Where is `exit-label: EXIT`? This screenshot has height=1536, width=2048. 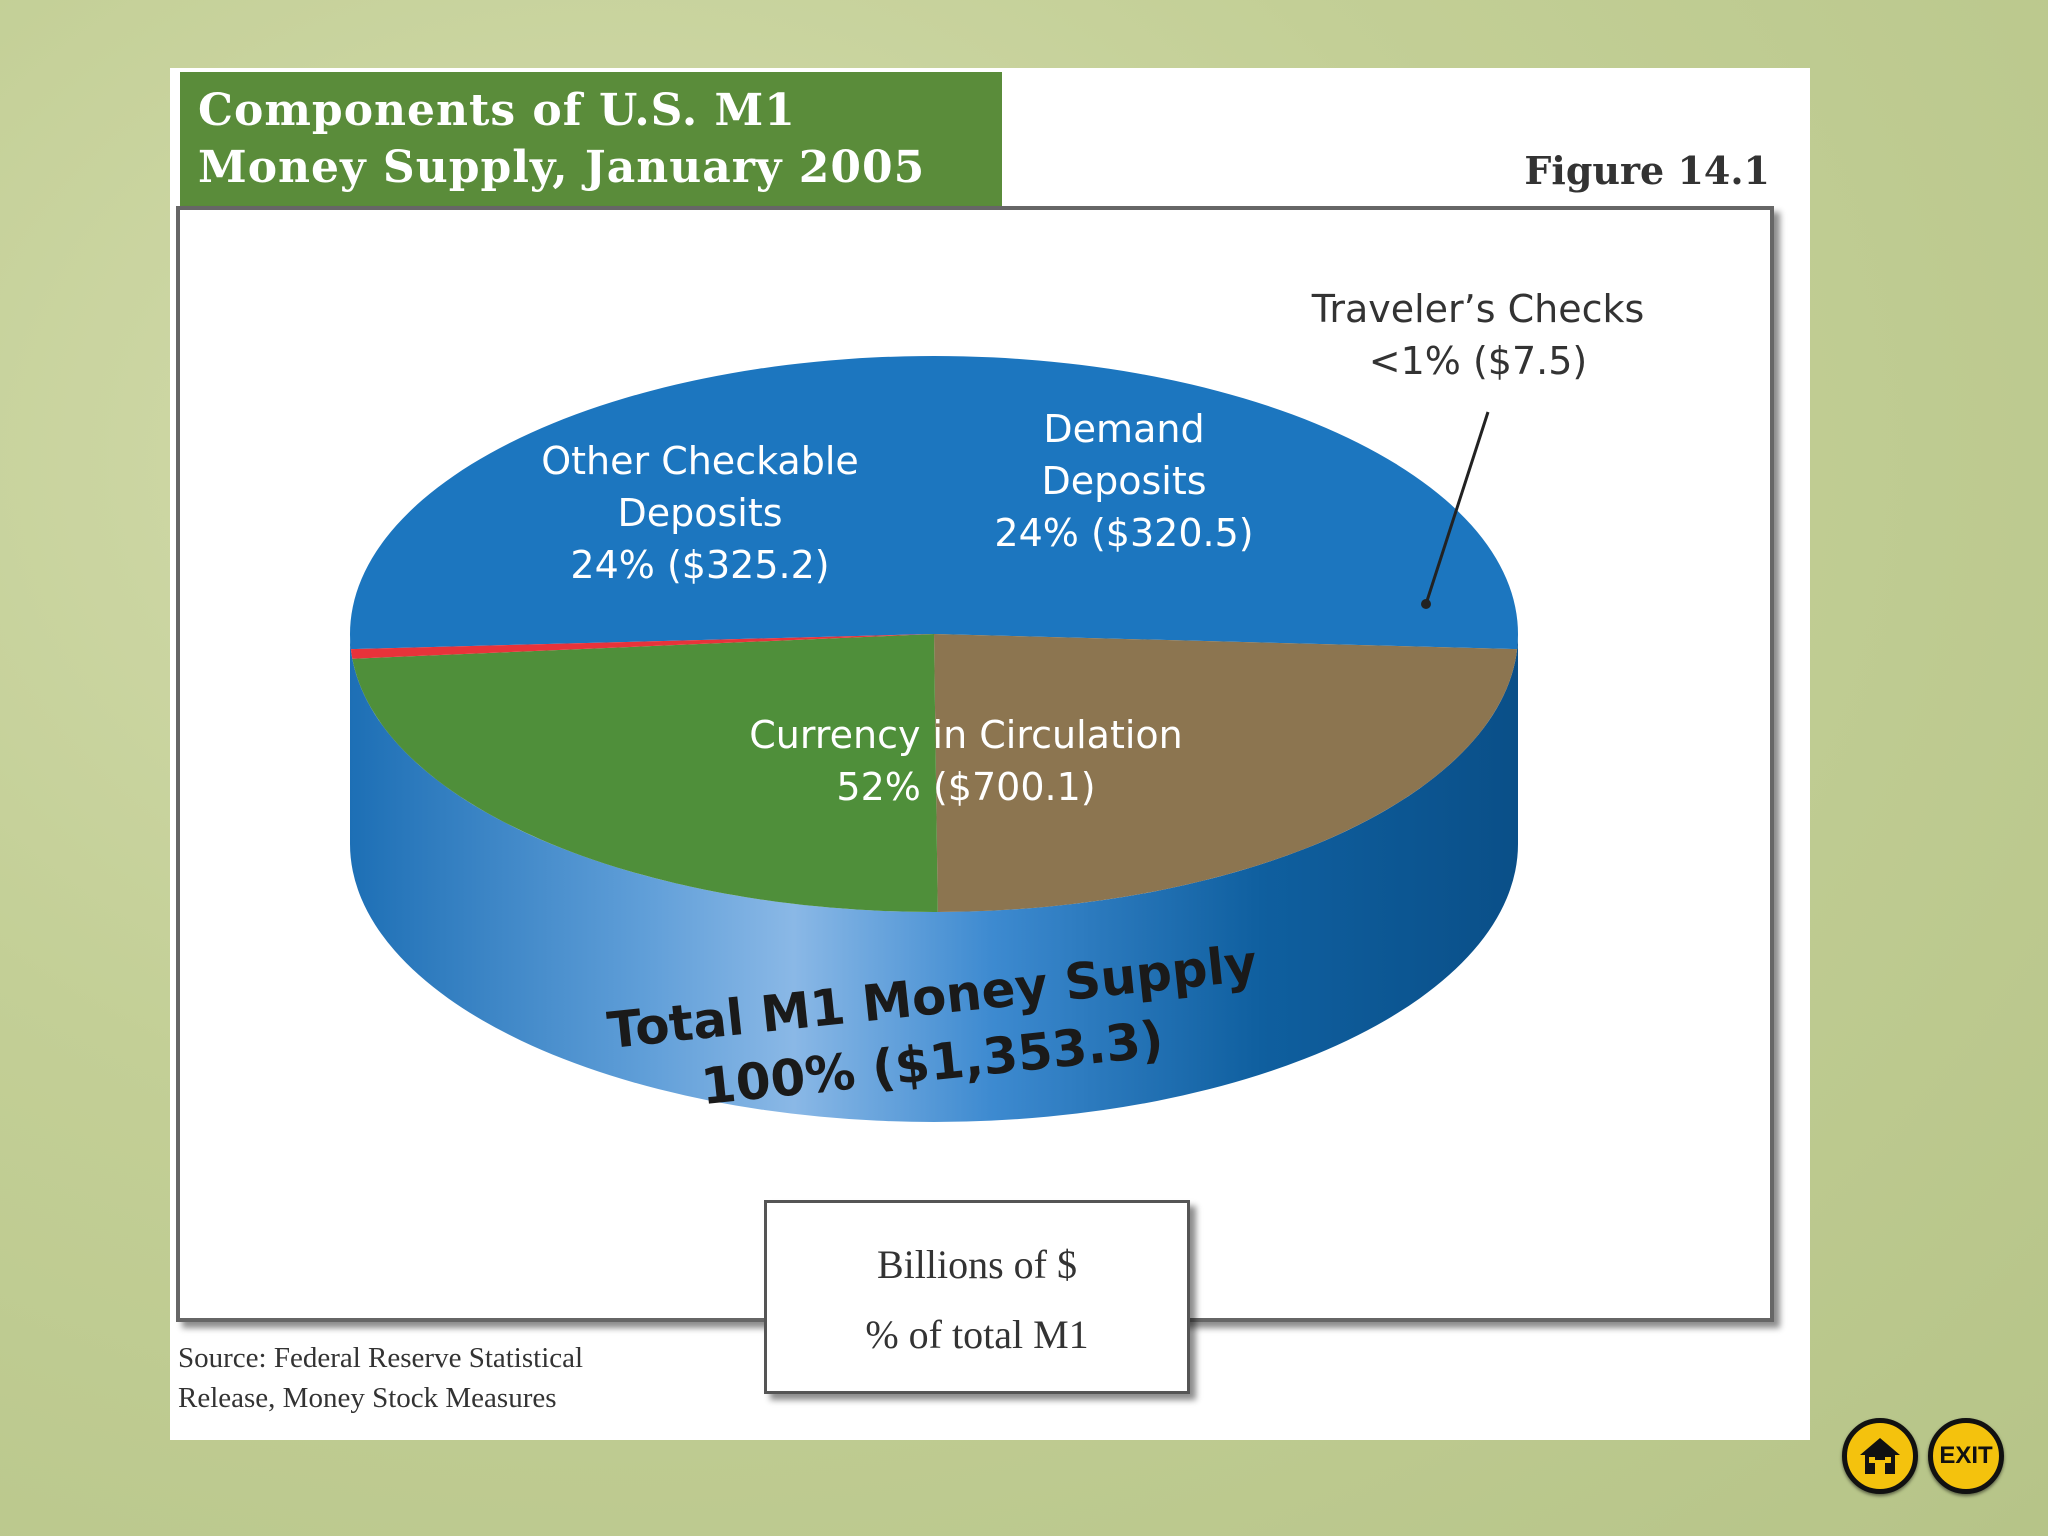
exit-label: EXIT is located at coordinates (1966, 1455).